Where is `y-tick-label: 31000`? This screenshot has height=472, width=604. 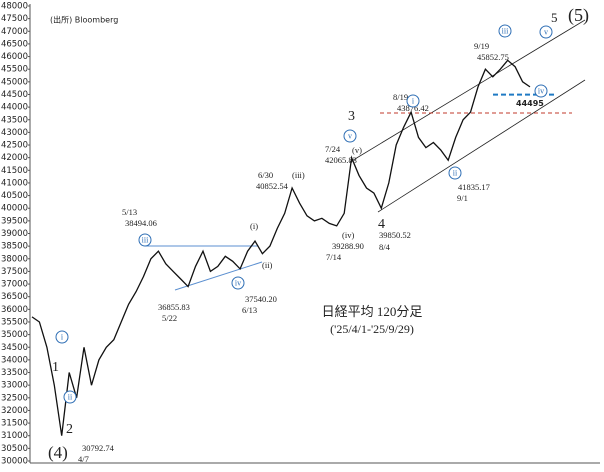
y-tick-label: 31000 is located at coordinates (14, 436).